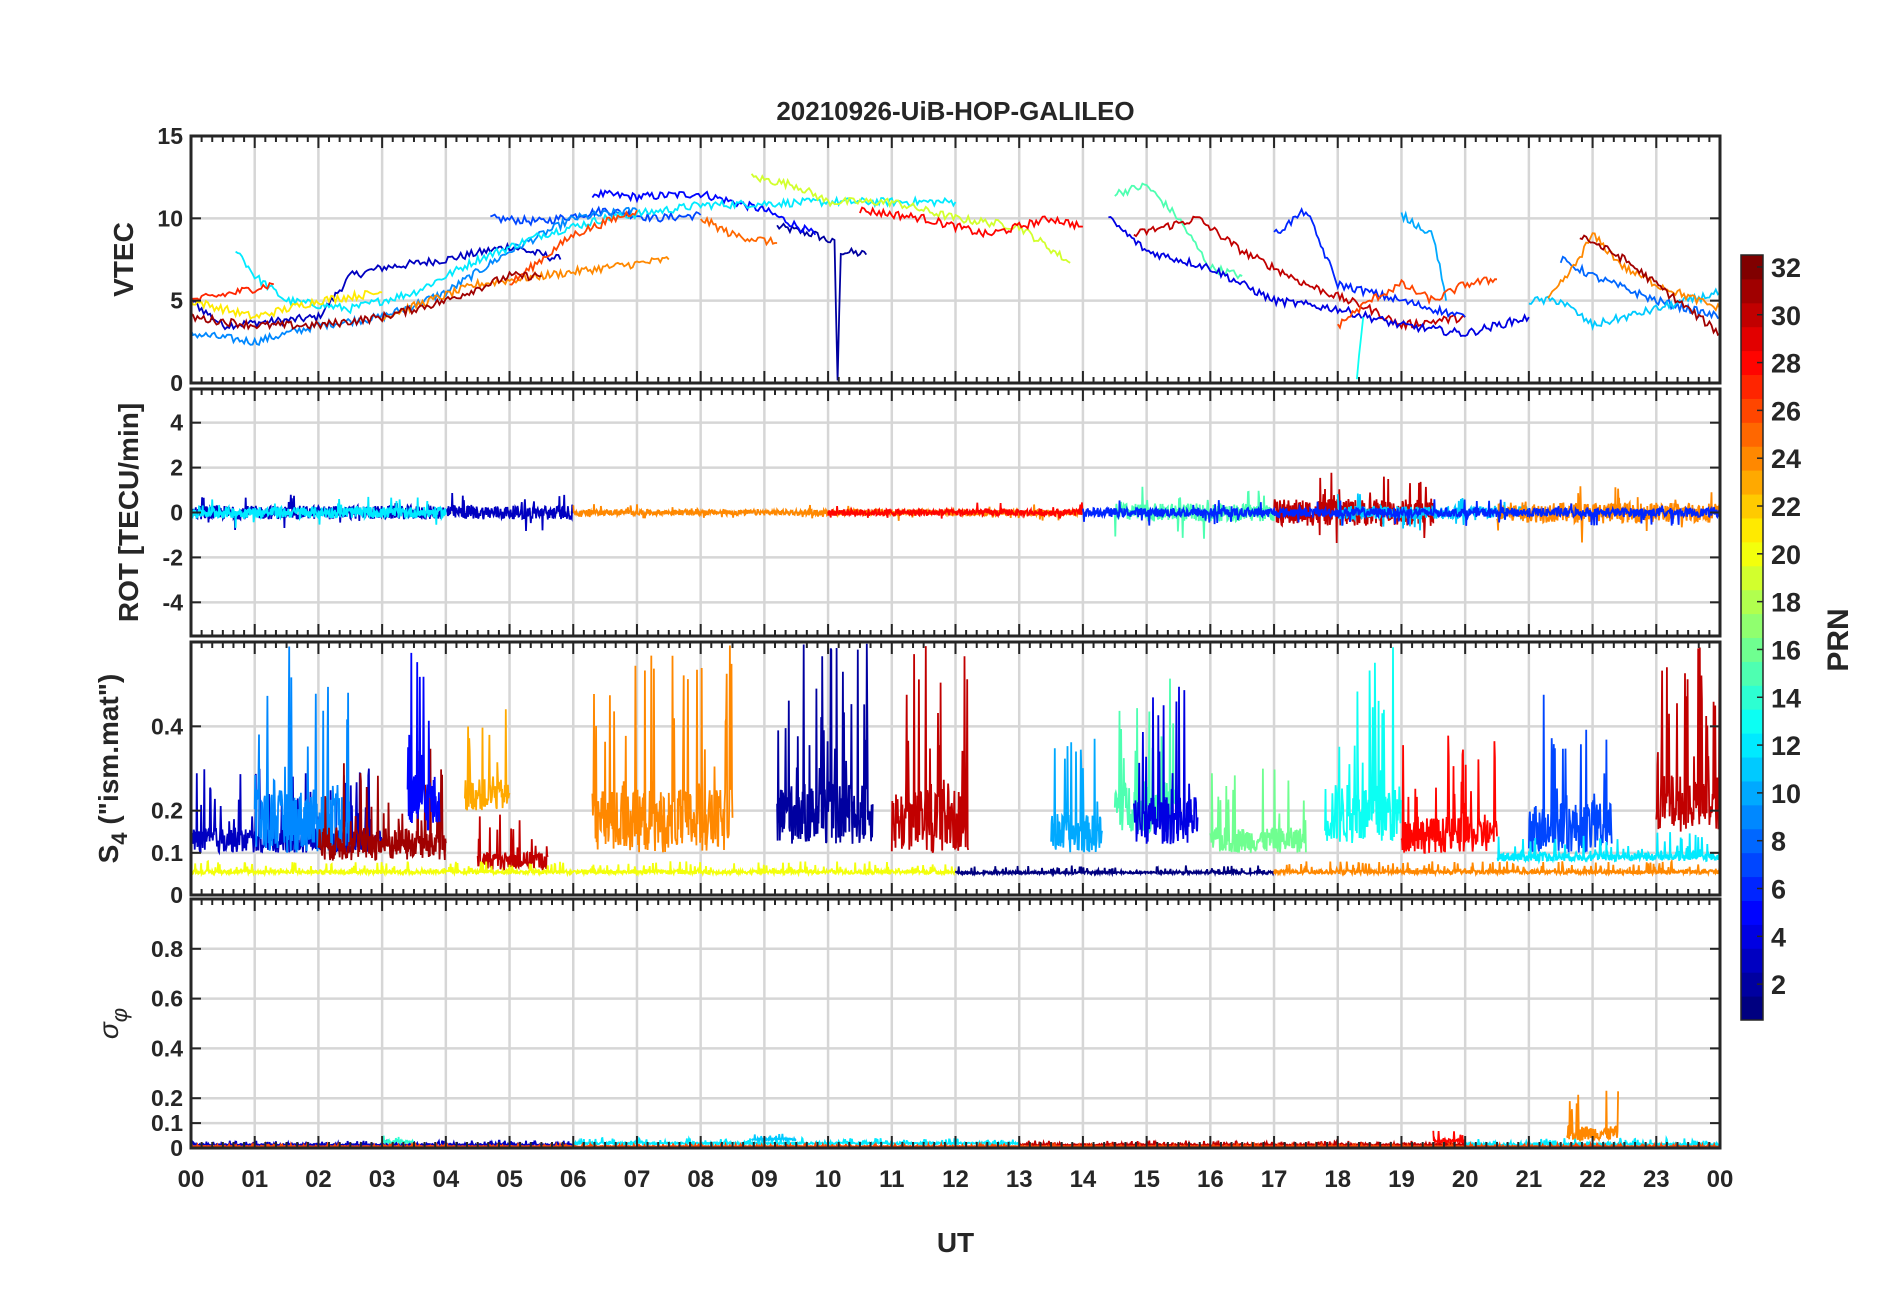 The image size is (1902, 1297). What do you see at coordinates (1778, 890) in the screenshot?
I see `colorbar-tick-label: 6` at bounding box center [1778, 890].